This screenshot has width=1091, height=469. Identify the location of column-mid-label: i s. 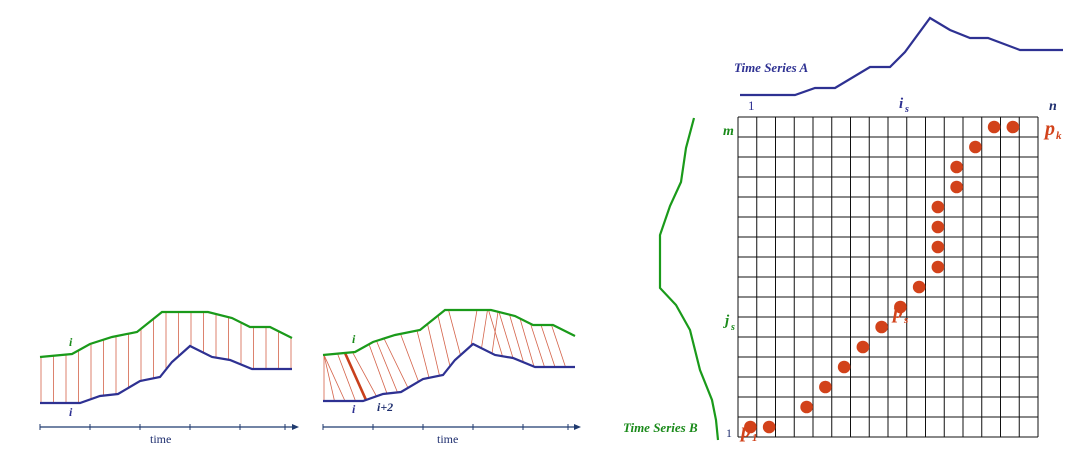
(904, 105).